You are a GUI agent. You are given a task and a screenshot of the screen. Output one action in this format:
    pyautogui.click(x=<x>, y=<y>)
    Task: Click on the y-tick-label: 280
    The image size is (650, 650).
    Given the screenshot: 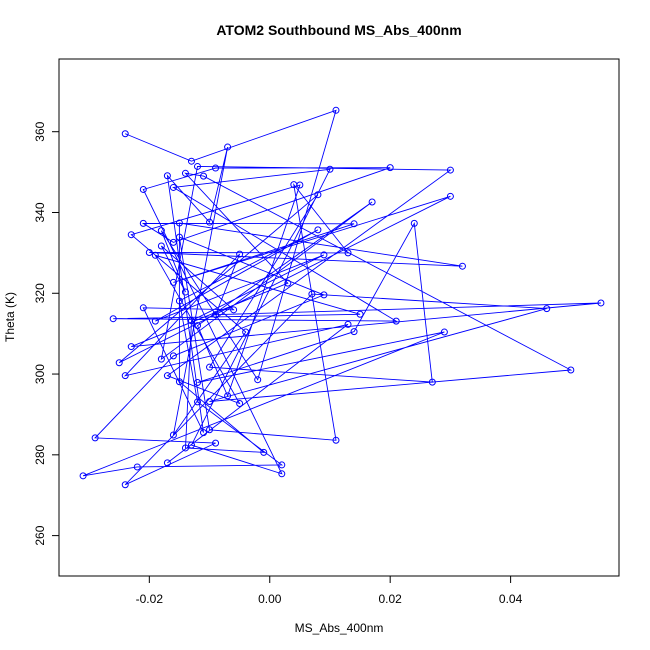 What is the action you would take?
    pyautogui.click(x=40, y=454)
    